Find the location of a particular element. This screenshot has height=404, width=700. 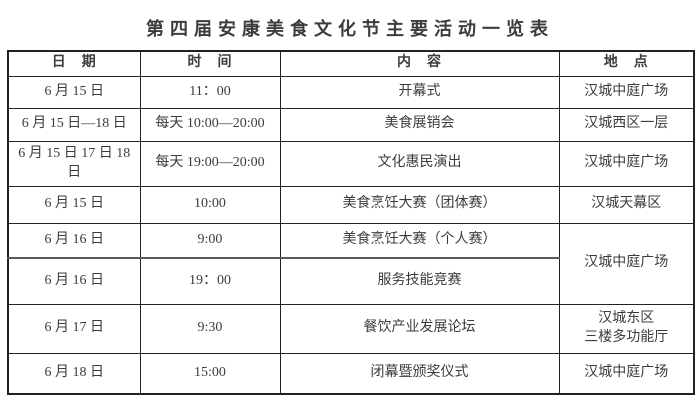

table-row: 6 月 15 日—18 日每天 10:00—20:00 美食展销会 汉城西区一层 is located at coordinates (351, 124).